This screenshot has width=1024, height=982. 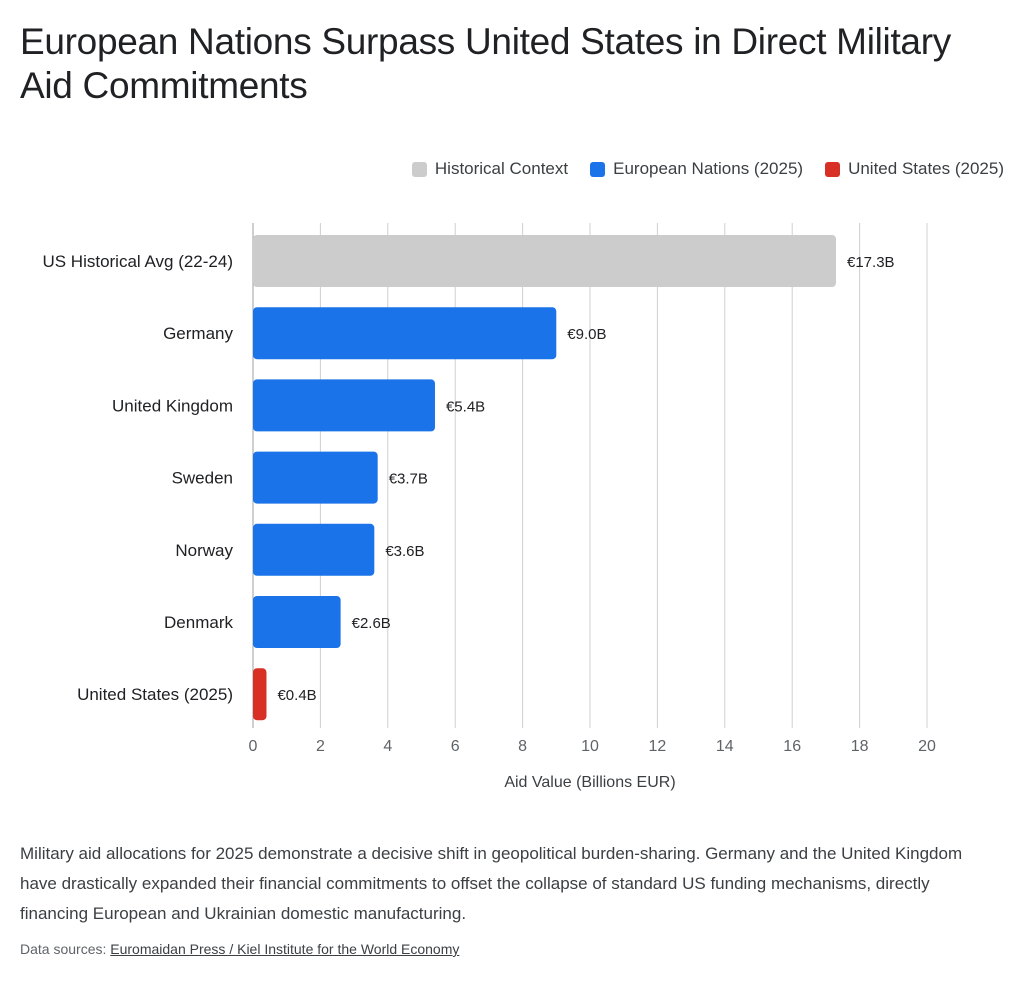 What do you see at coordinates (455, 746) in the screenshot?
I see `x-tick-label: 6` at bounding box center [455, 746].